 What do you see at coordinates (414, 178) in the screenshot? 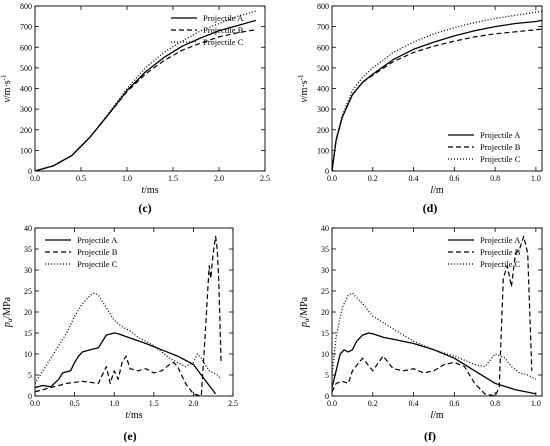
I see `chart-d-xtick-label: 0.4` at bounding box center [414, 178].